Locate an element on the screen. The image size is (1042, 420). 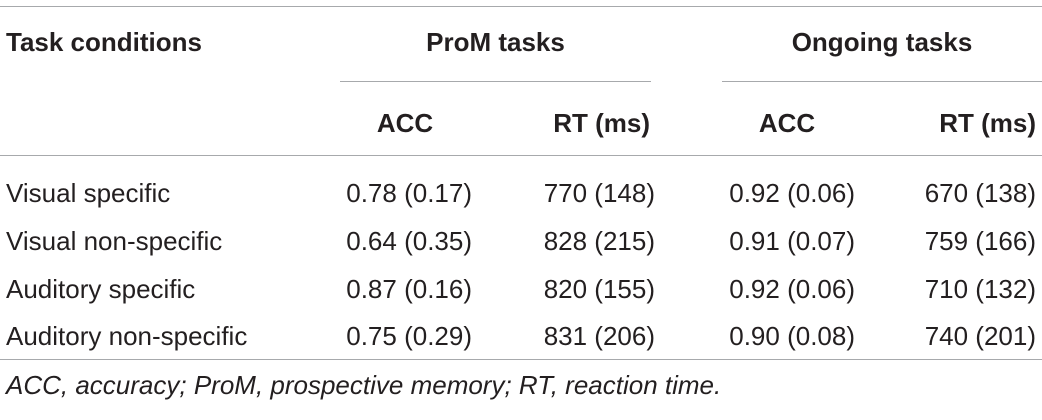
prom-rt-header: RT (ms) is located at coordinates (601, 123).